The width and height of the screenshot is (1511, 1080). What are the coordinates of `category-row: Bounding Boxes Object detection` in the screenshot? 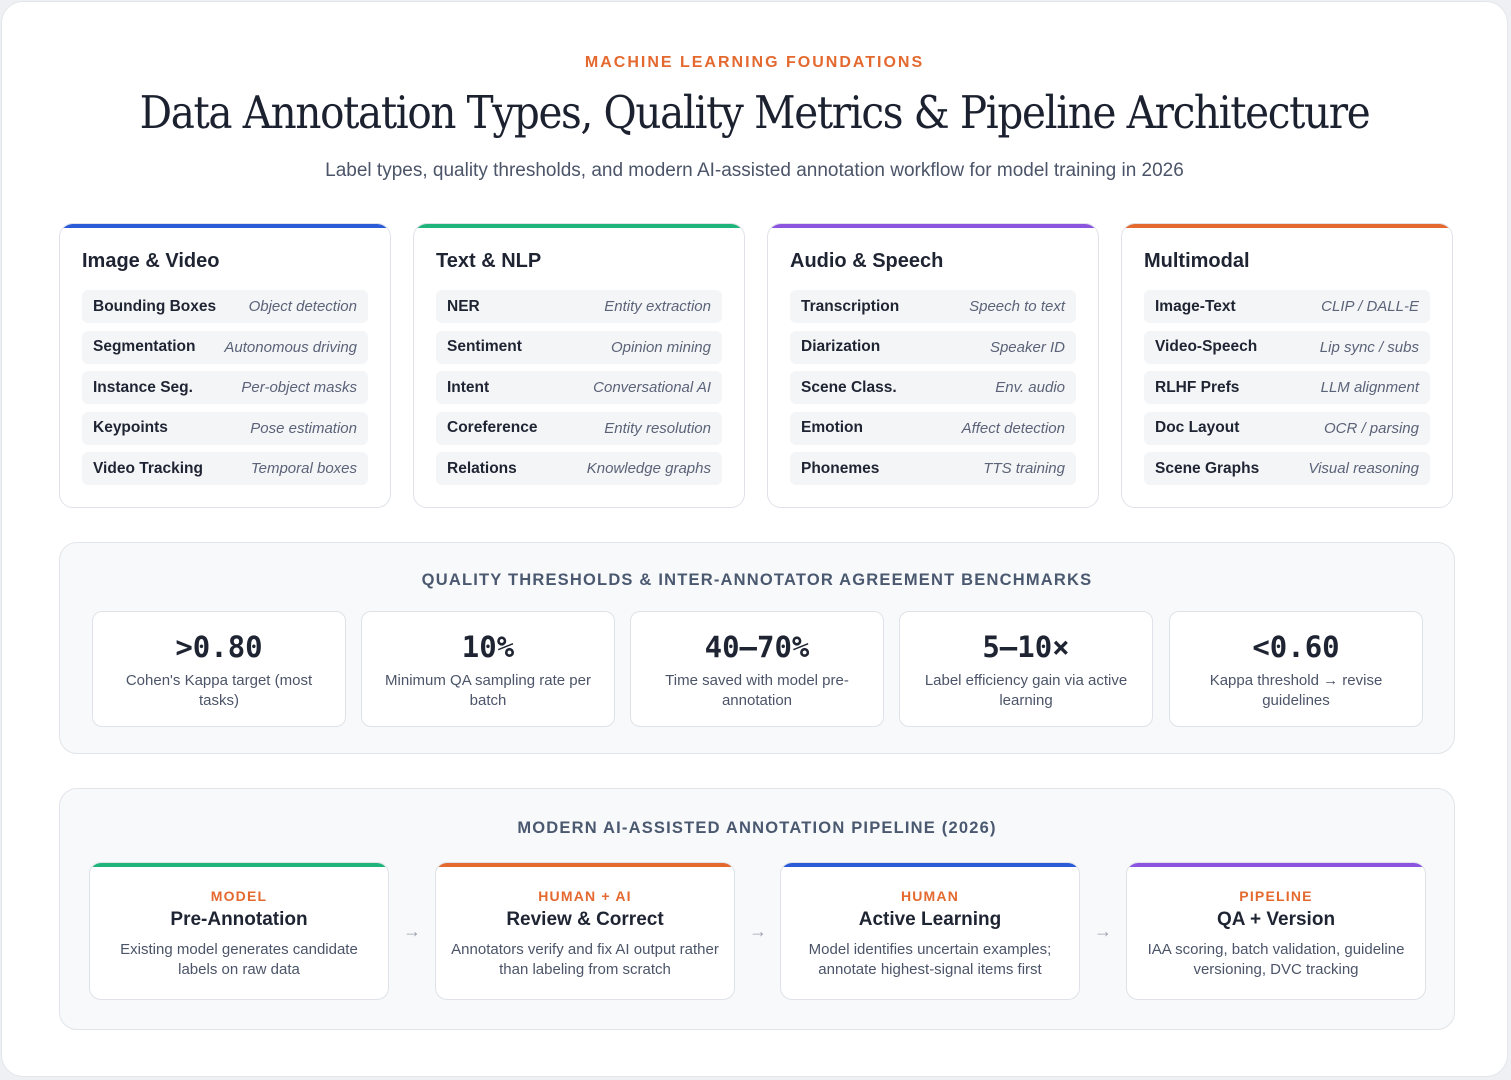 It's located at (225, 306).